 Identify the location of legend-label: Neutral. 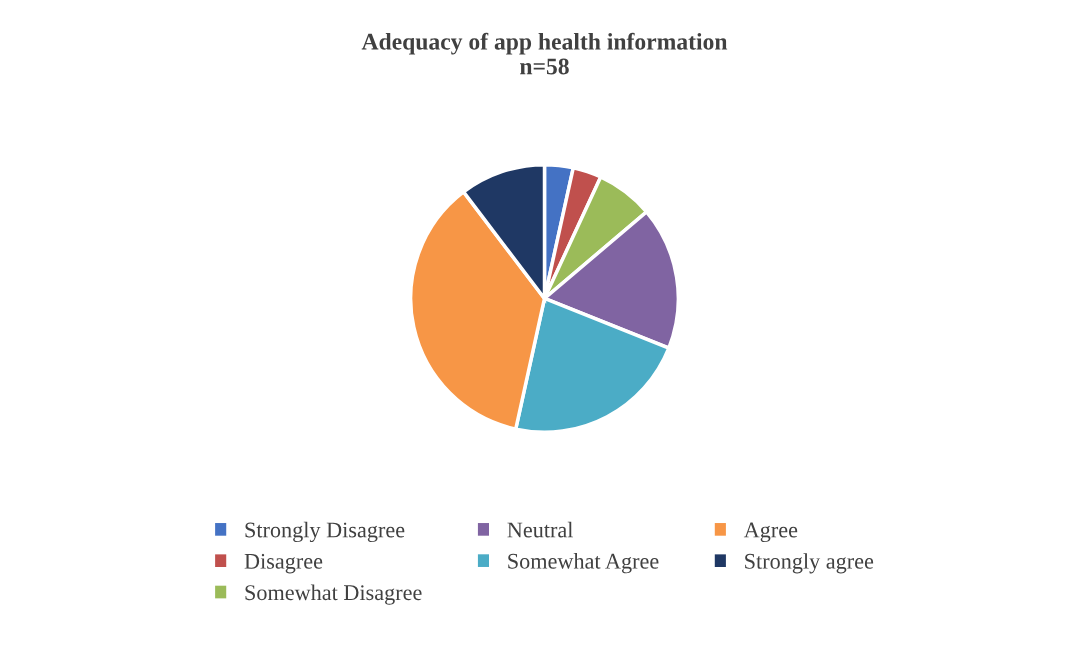
(540, 529).